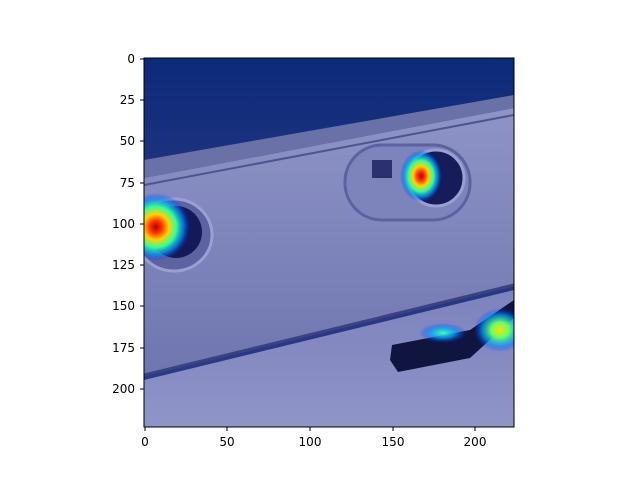 The image size is (640, 480). I want to click on y-tick-label: 50, so click(127, 141).